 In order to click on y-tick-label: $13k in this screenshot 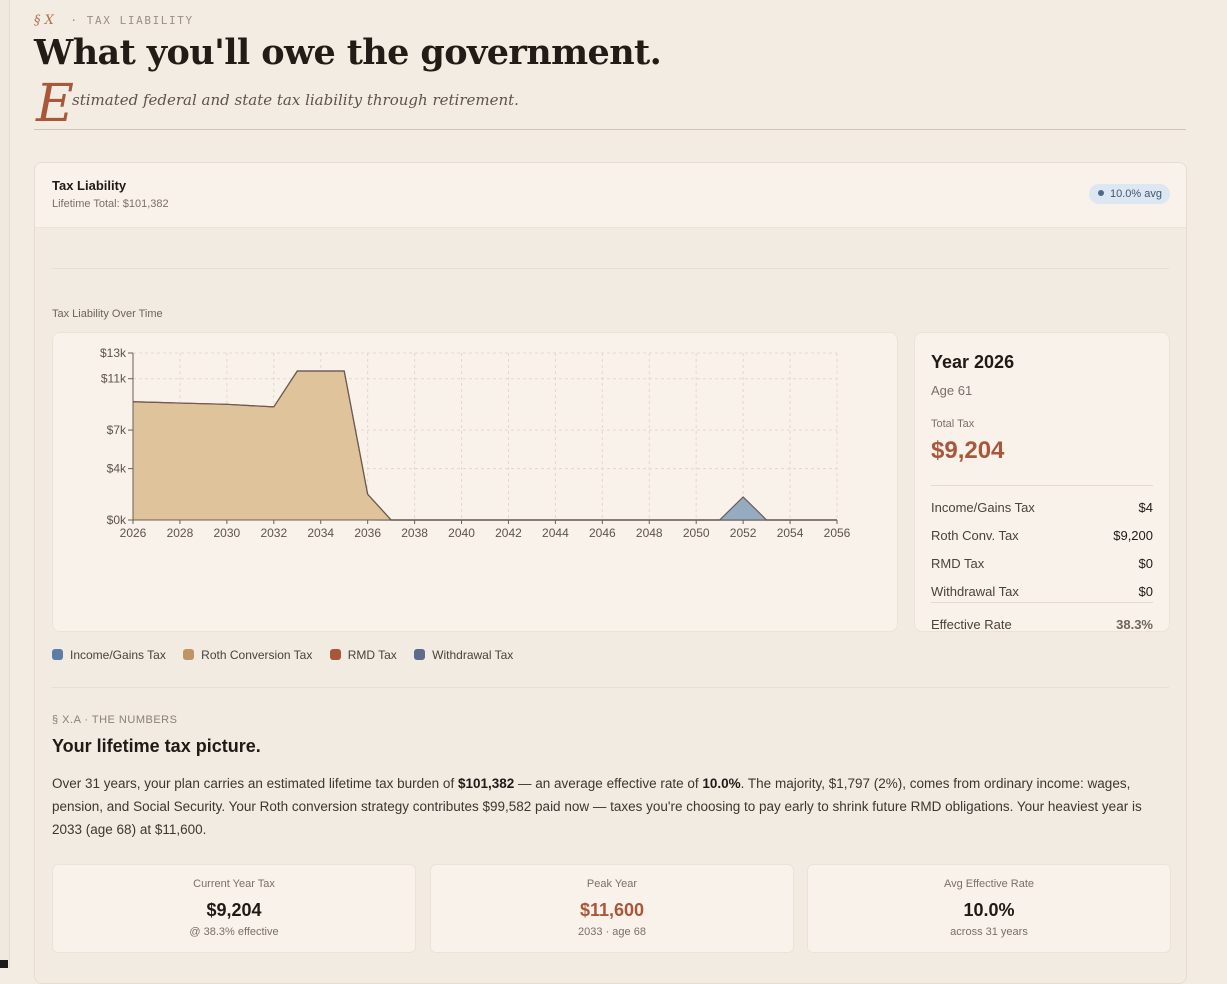, I will do `click(113, 353)`.